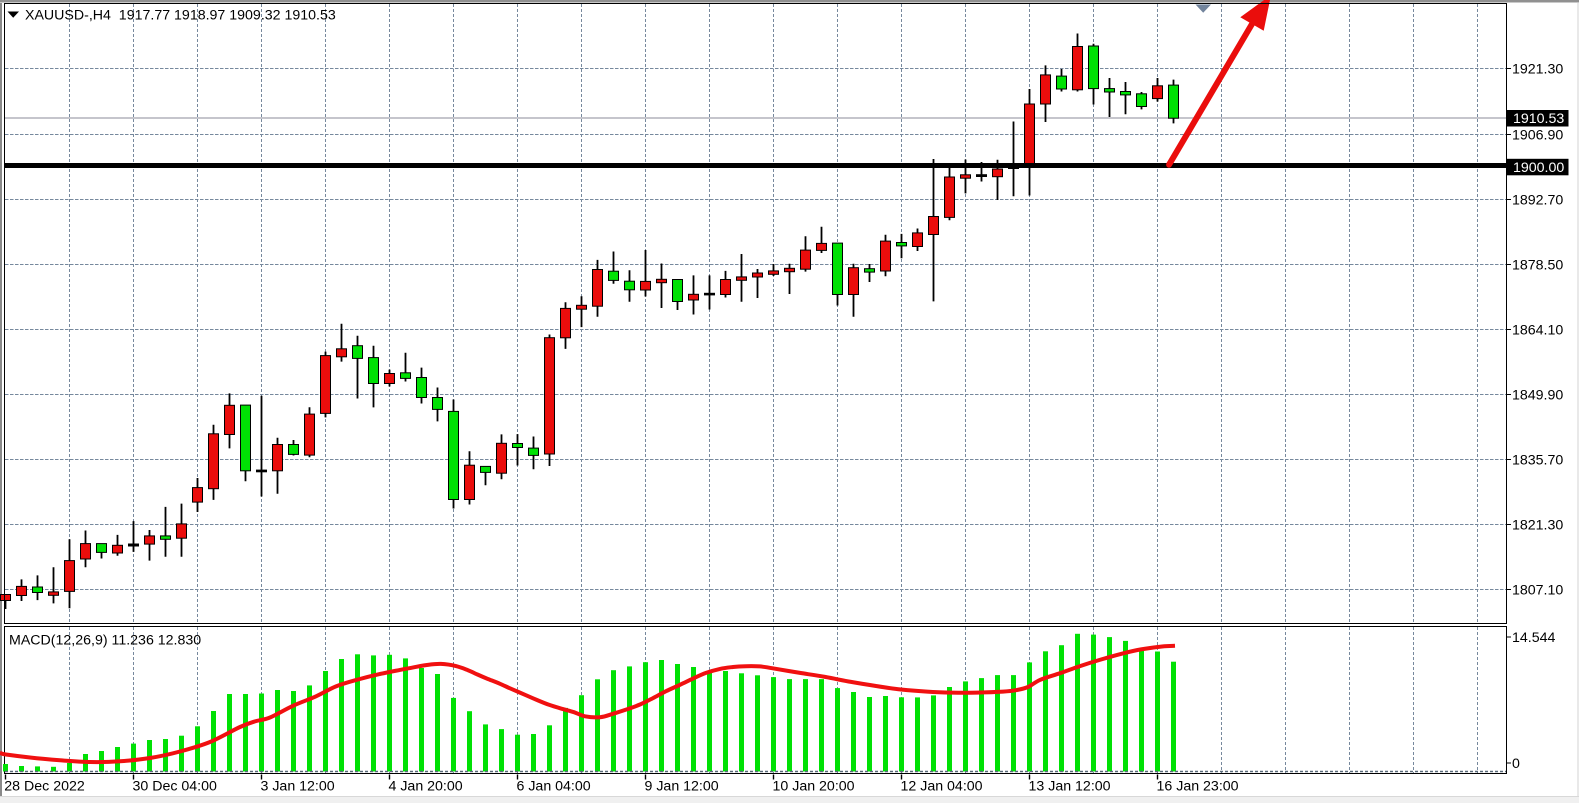  What do you see at coordinates (1198, 786) in the screenshot?
I see `svg-text: 16 Jan 23:00` at bounding box center [1198, 786].